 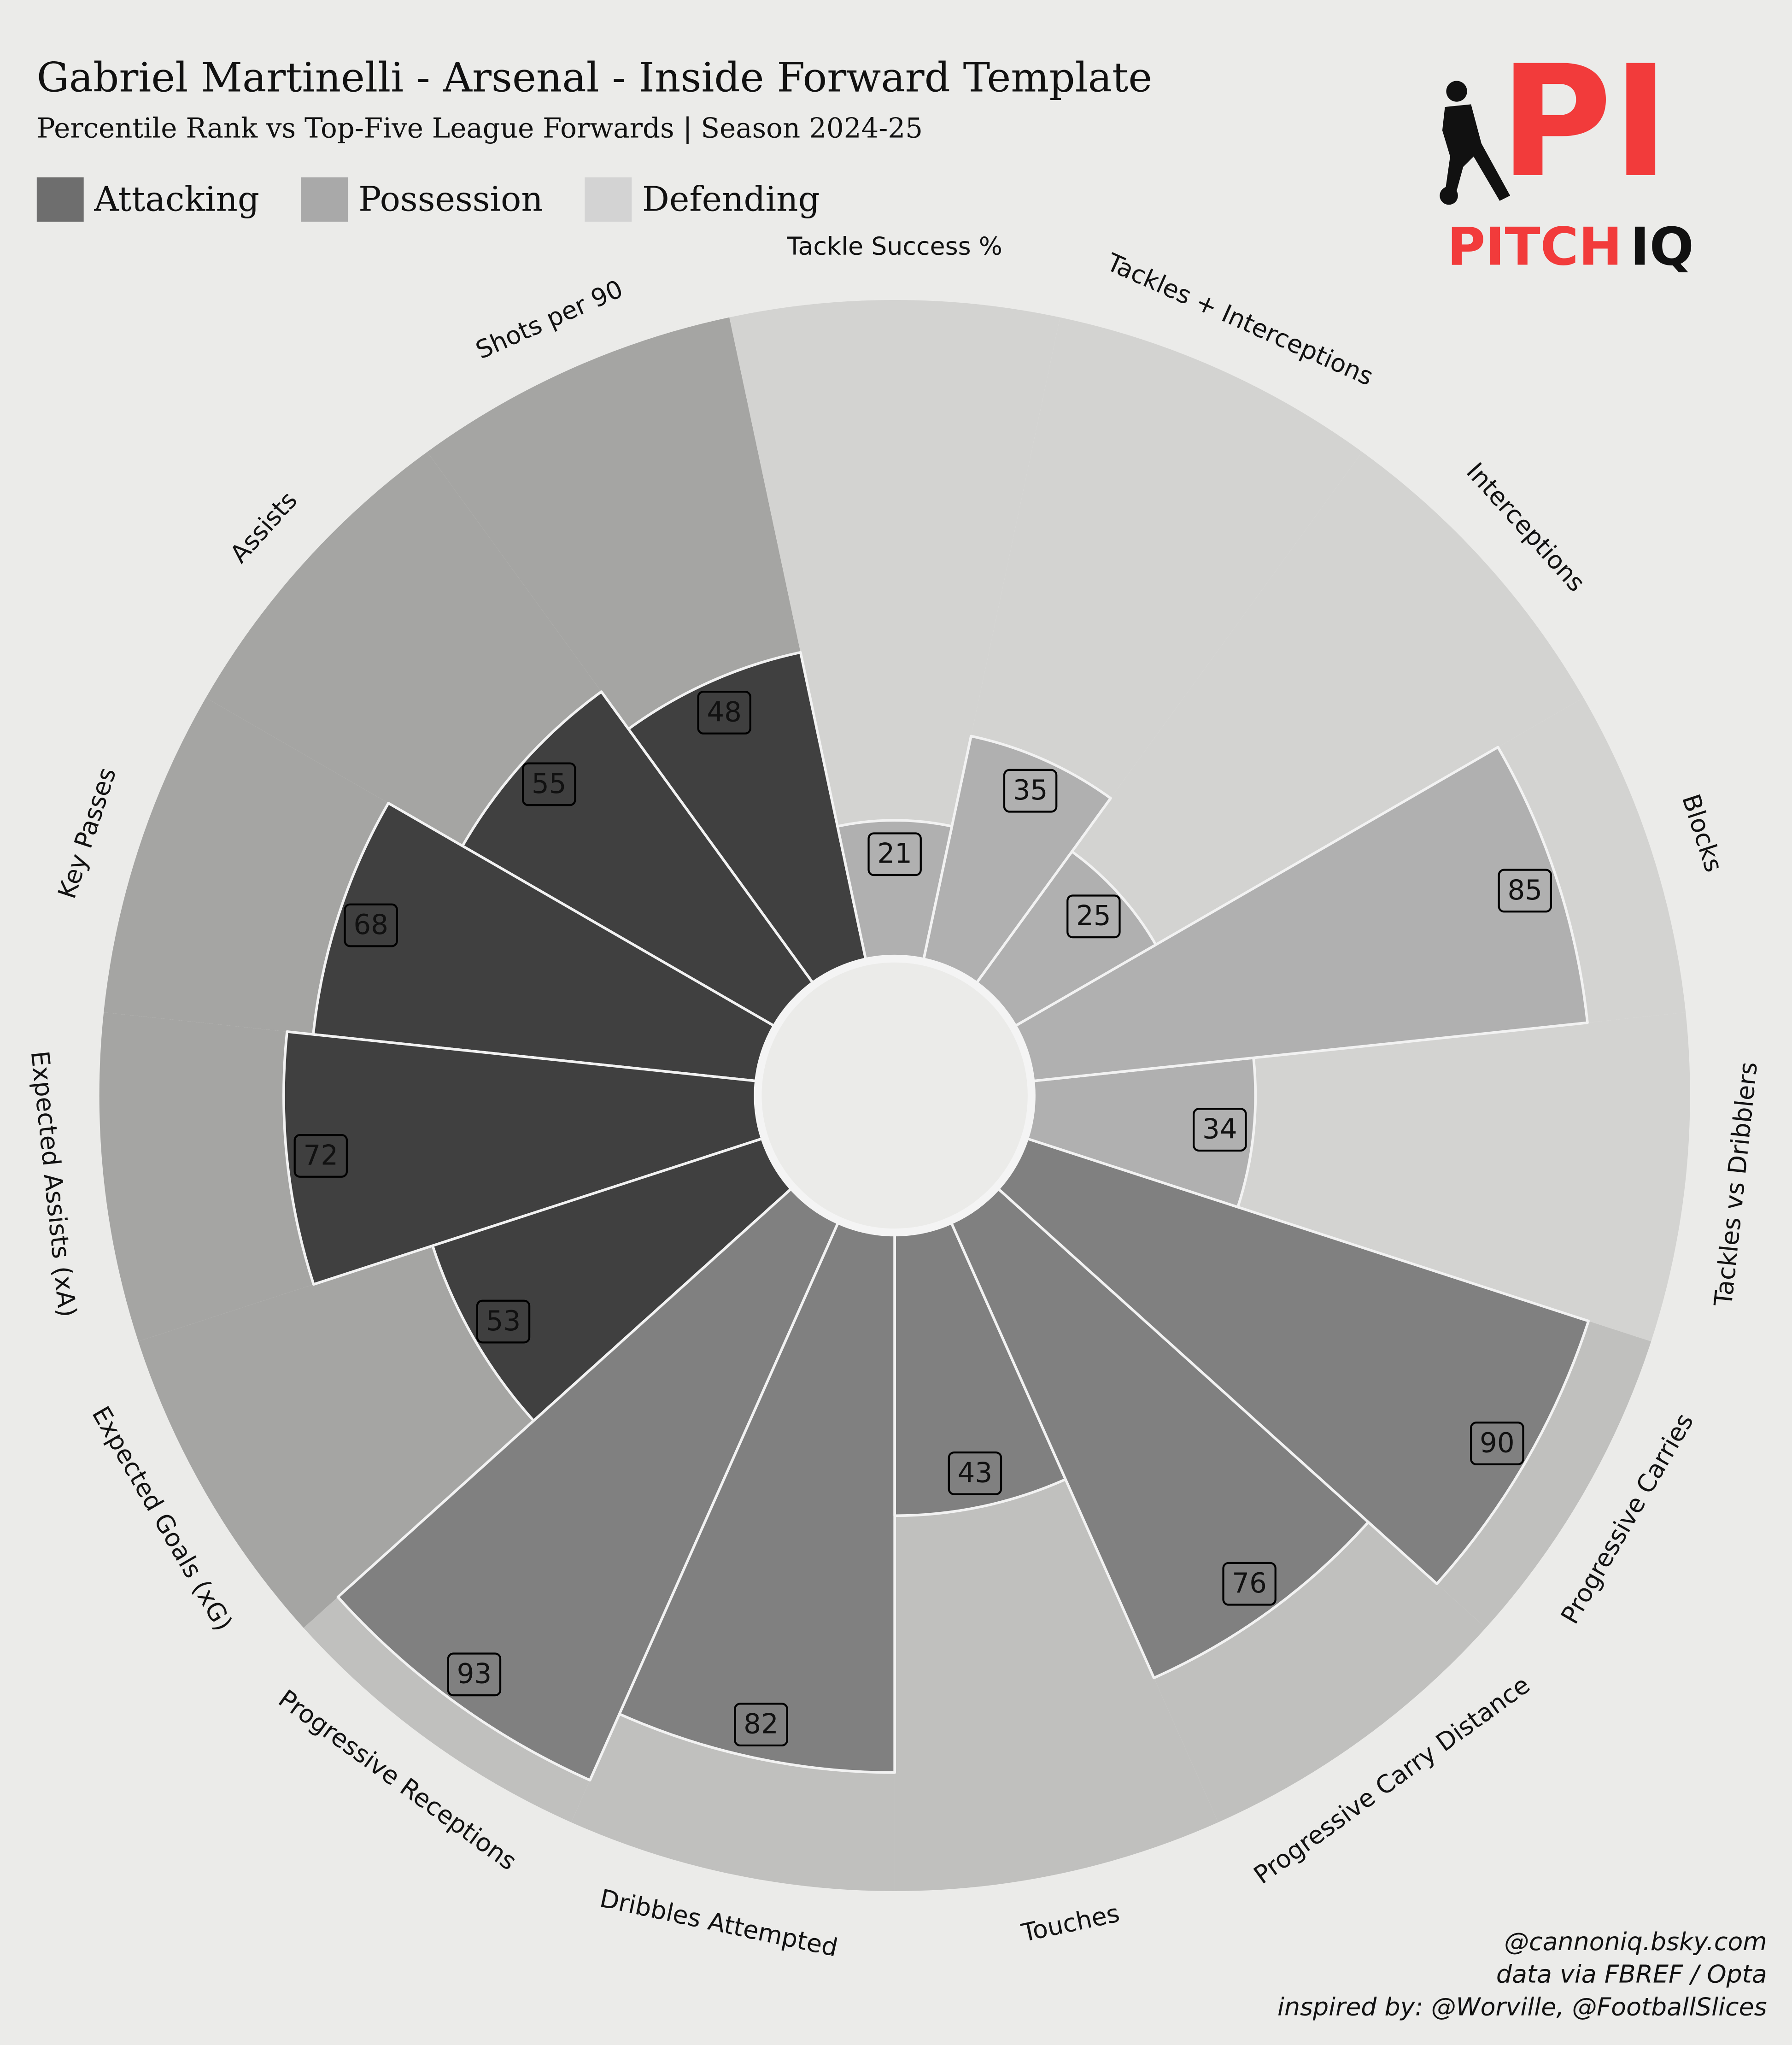 I want to click on value-label: 53, so click(x=503, y=1321).